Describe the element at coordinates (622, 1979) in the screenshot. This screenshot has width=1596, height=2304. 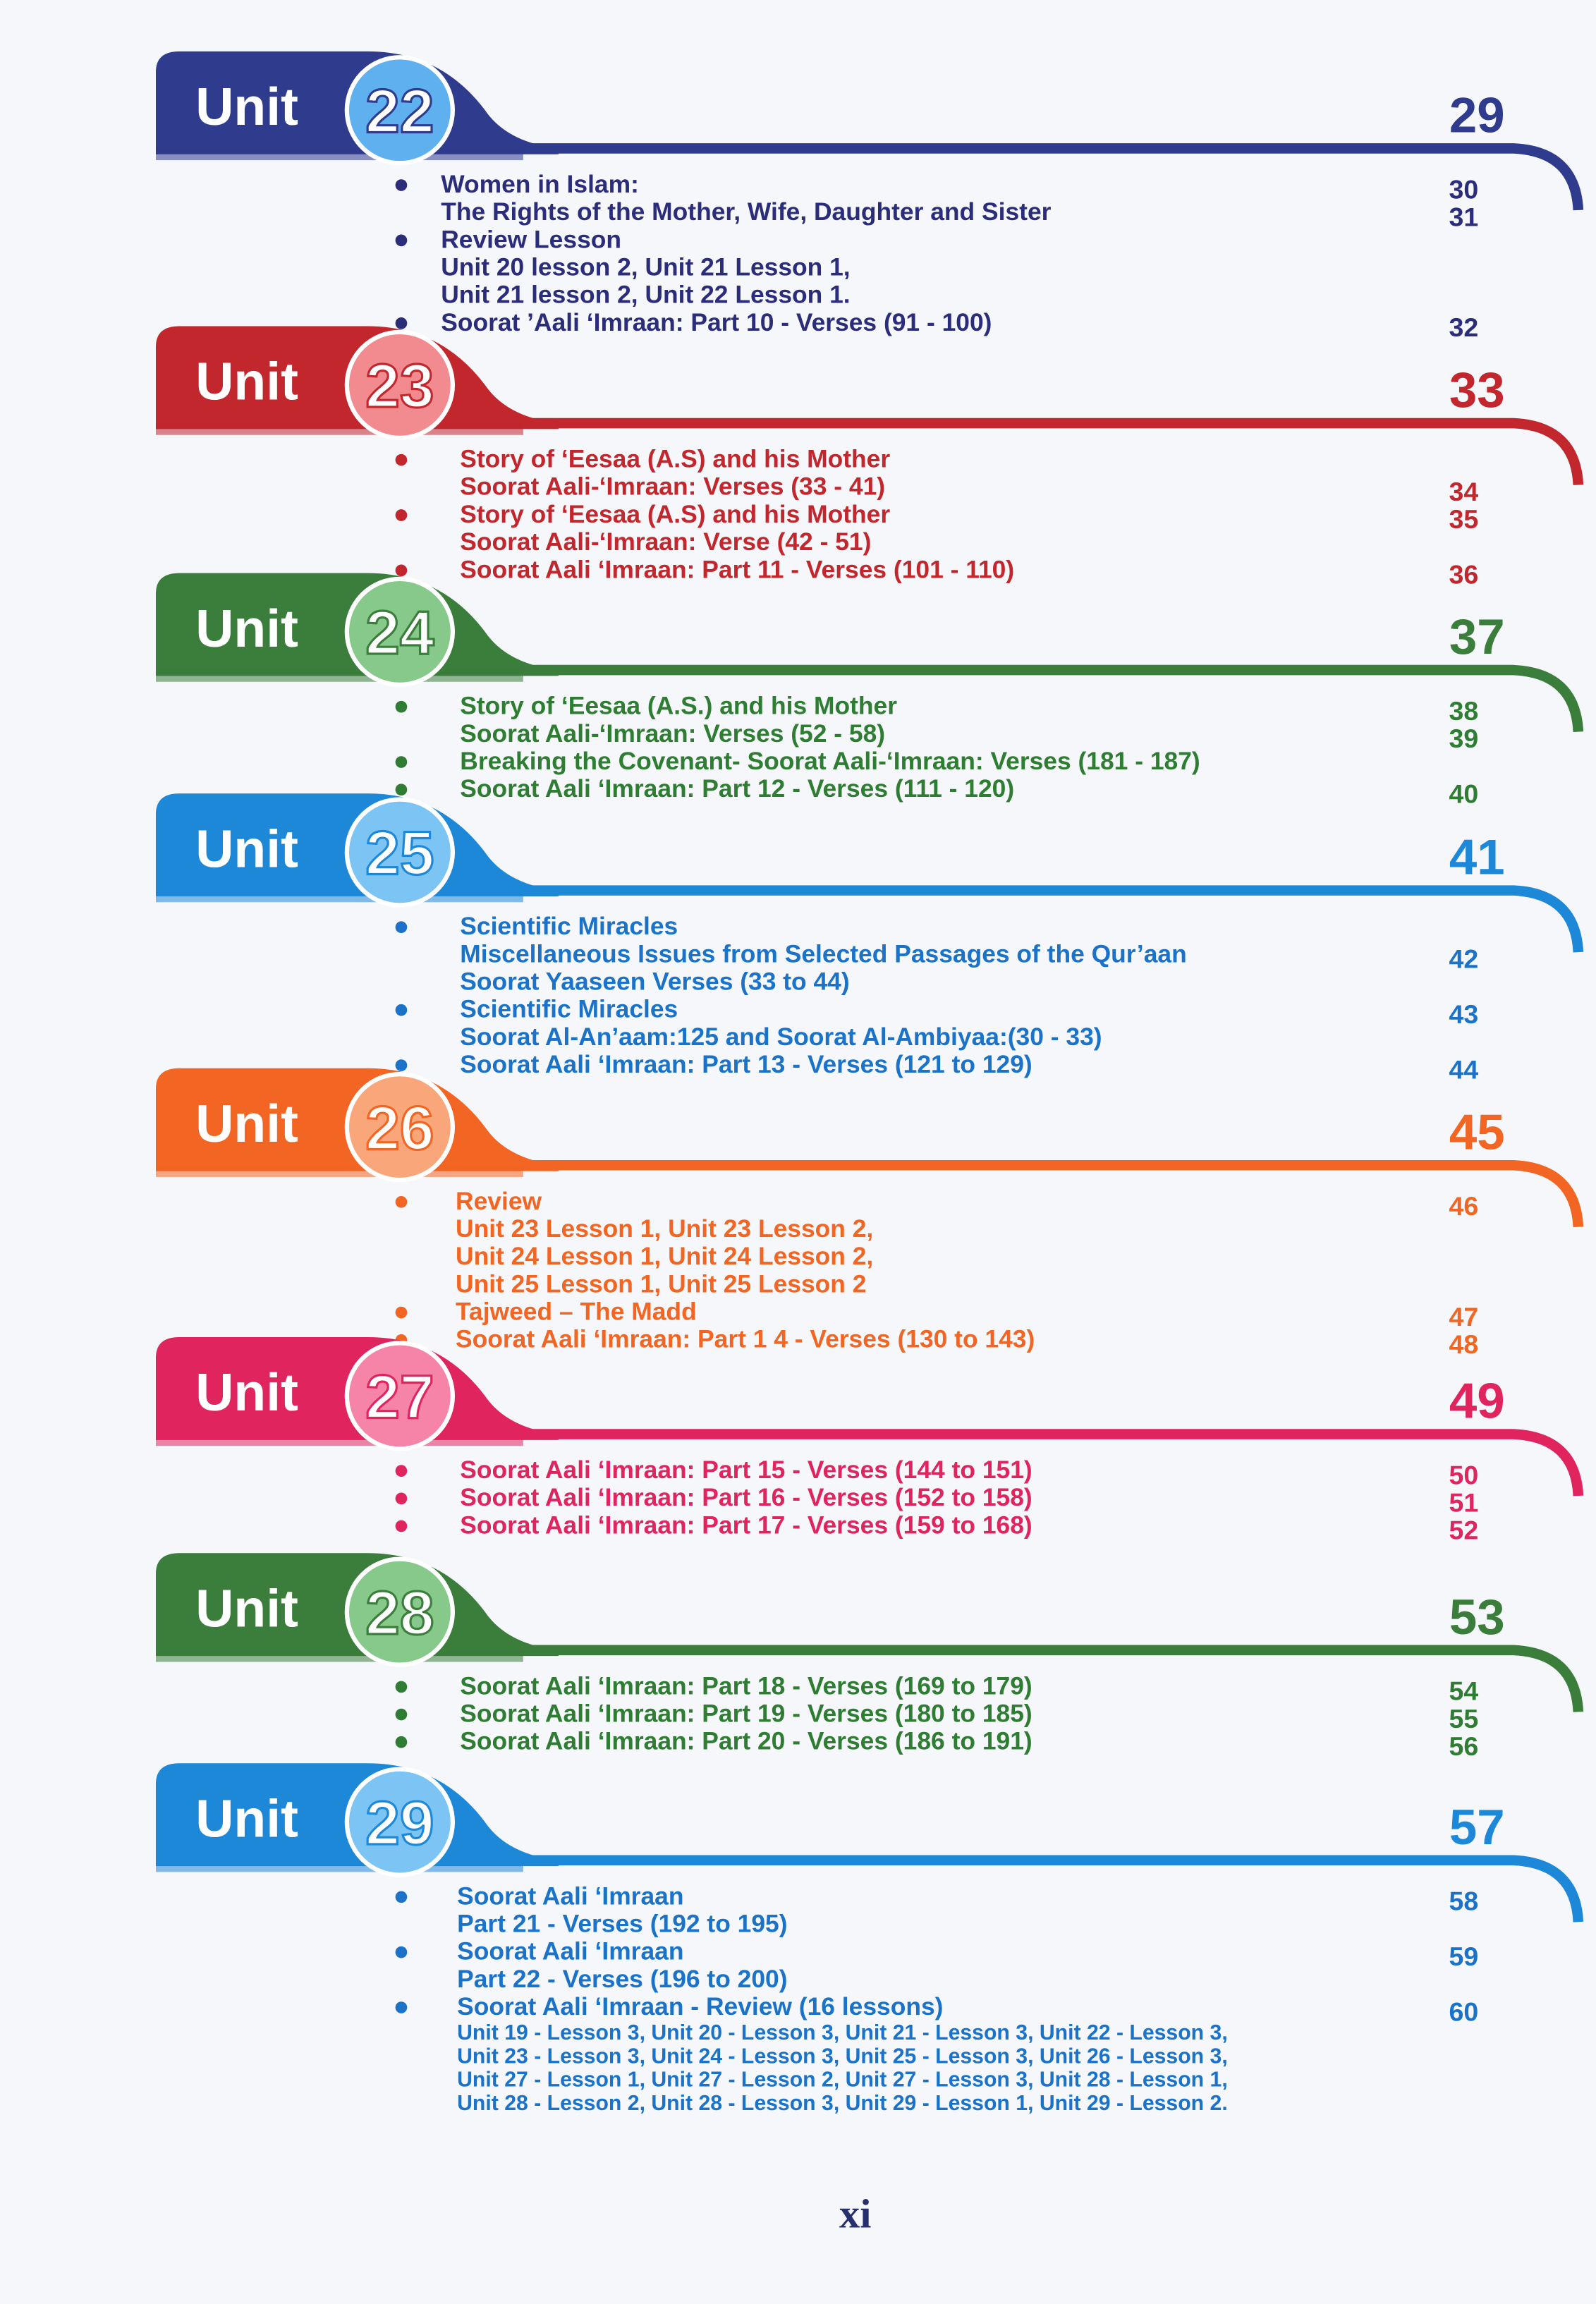
I see `entry-text: Part 22 - Verses (196 to 200)` at that location.